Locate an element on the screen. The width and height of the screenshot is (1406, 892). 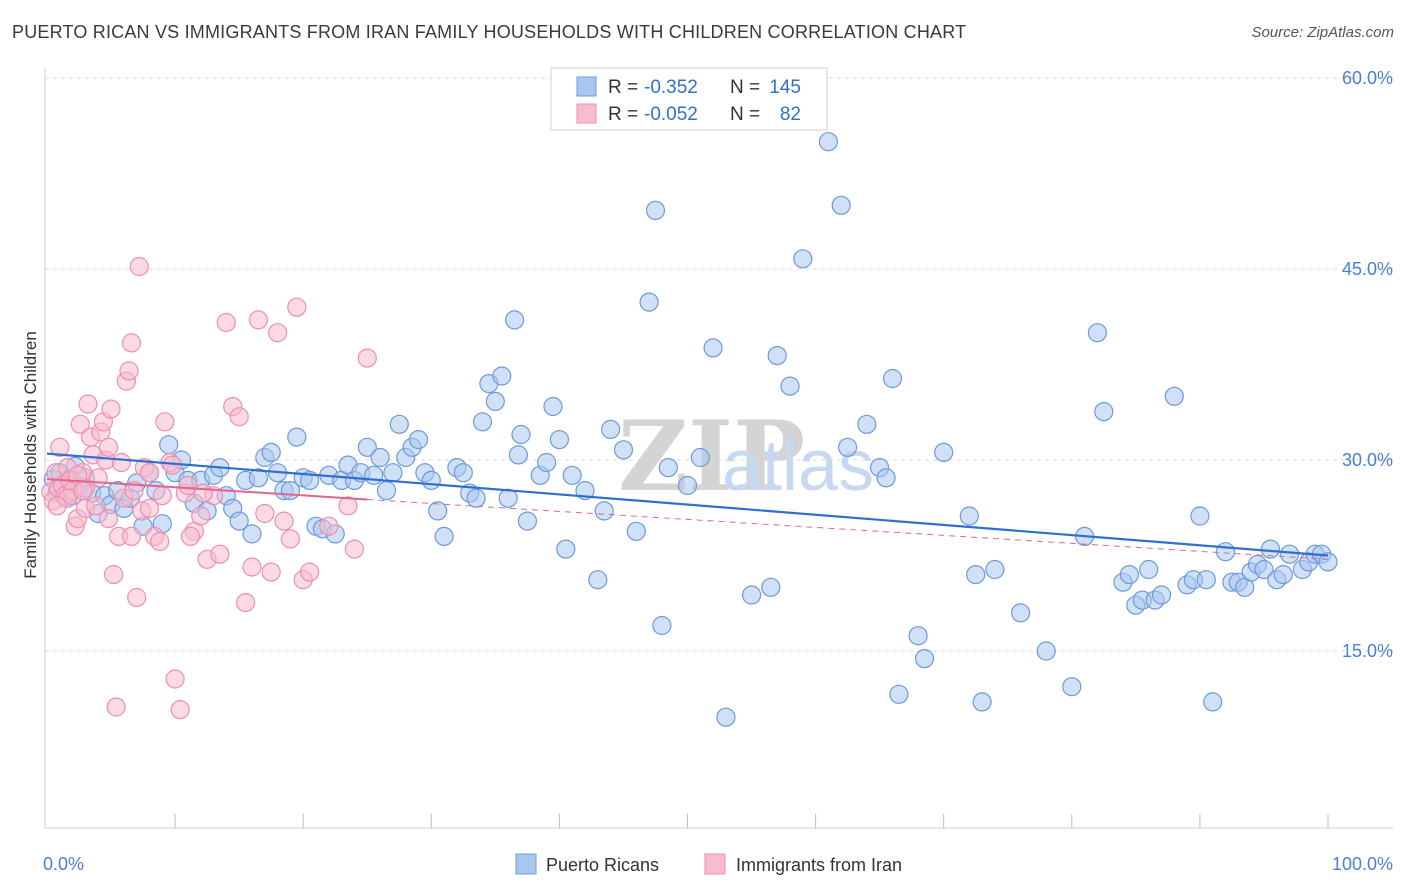
stats-n-label-0: N = is located at coordinates (745, 87).